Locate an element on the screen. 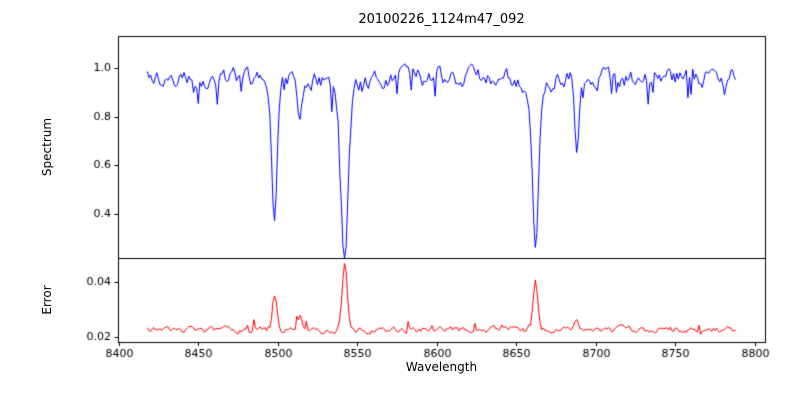 The height and width of the screenshot is (400, 800). spectrum-y-axis-label: Spectrum is located at coordinates (47, 147).